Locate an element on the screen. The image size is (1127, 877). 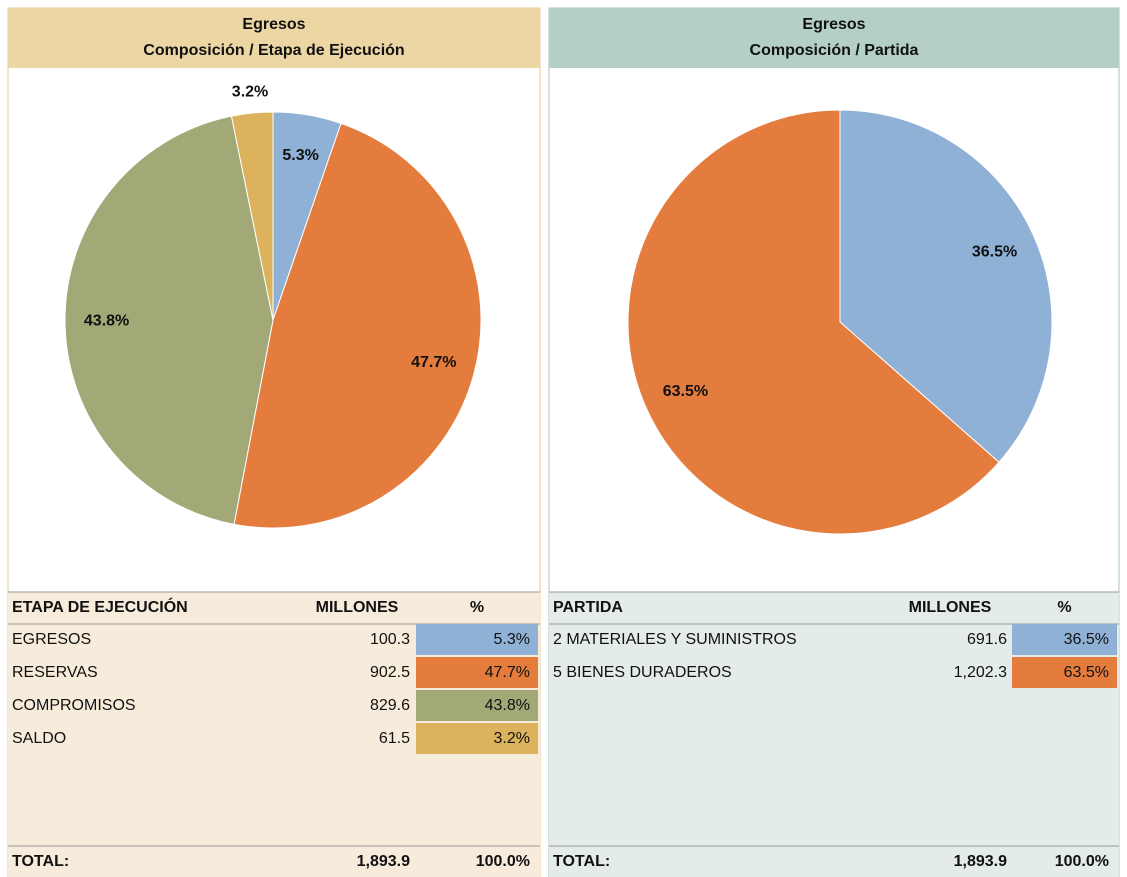
chart-subtitle: Composición / Etapa de Ejecución is located at coordinates (273, 50).